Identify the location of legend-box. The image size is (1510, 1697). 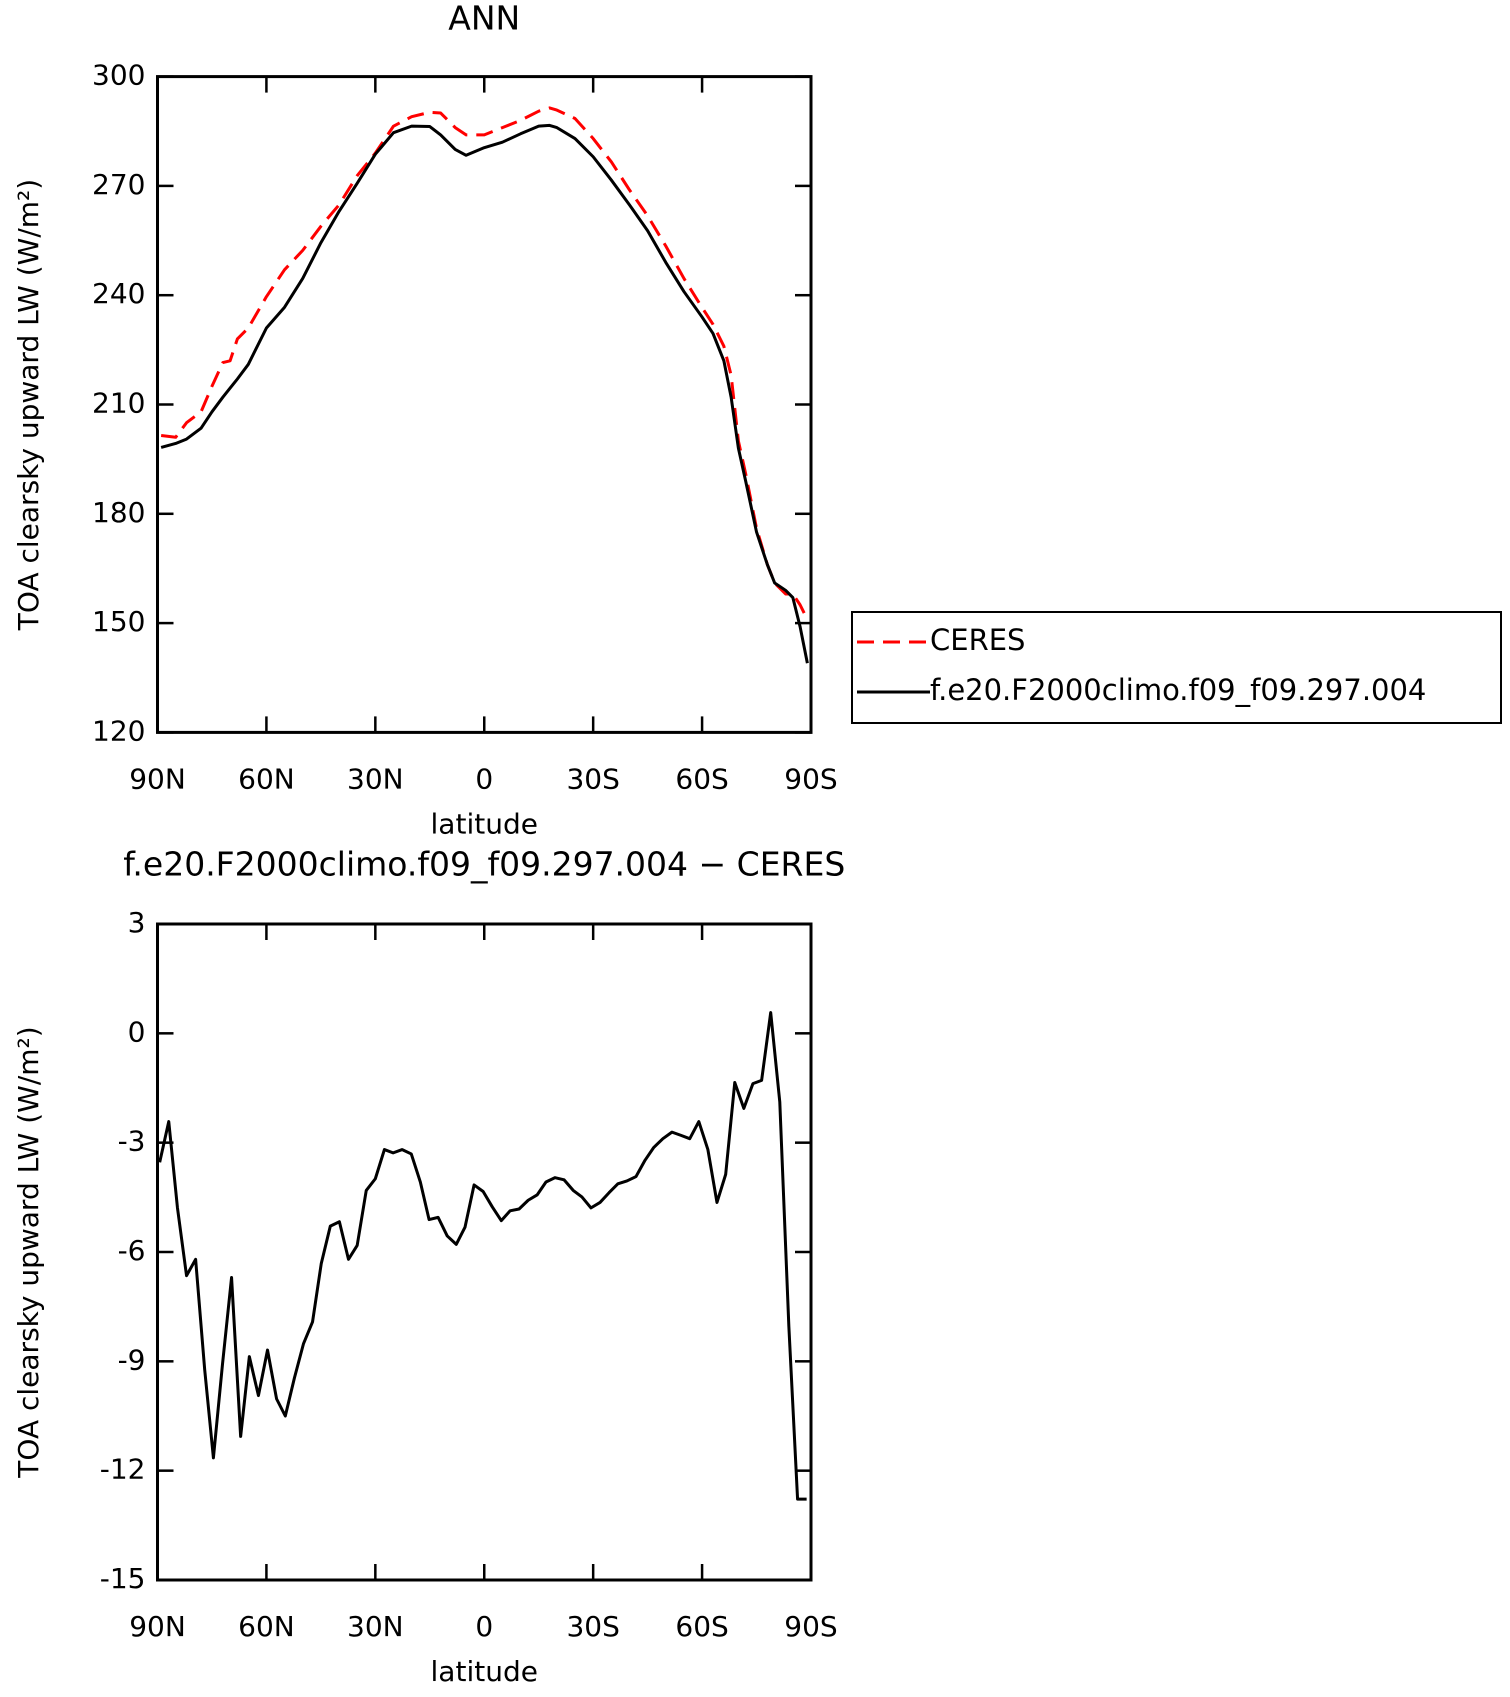
(1176, 667).